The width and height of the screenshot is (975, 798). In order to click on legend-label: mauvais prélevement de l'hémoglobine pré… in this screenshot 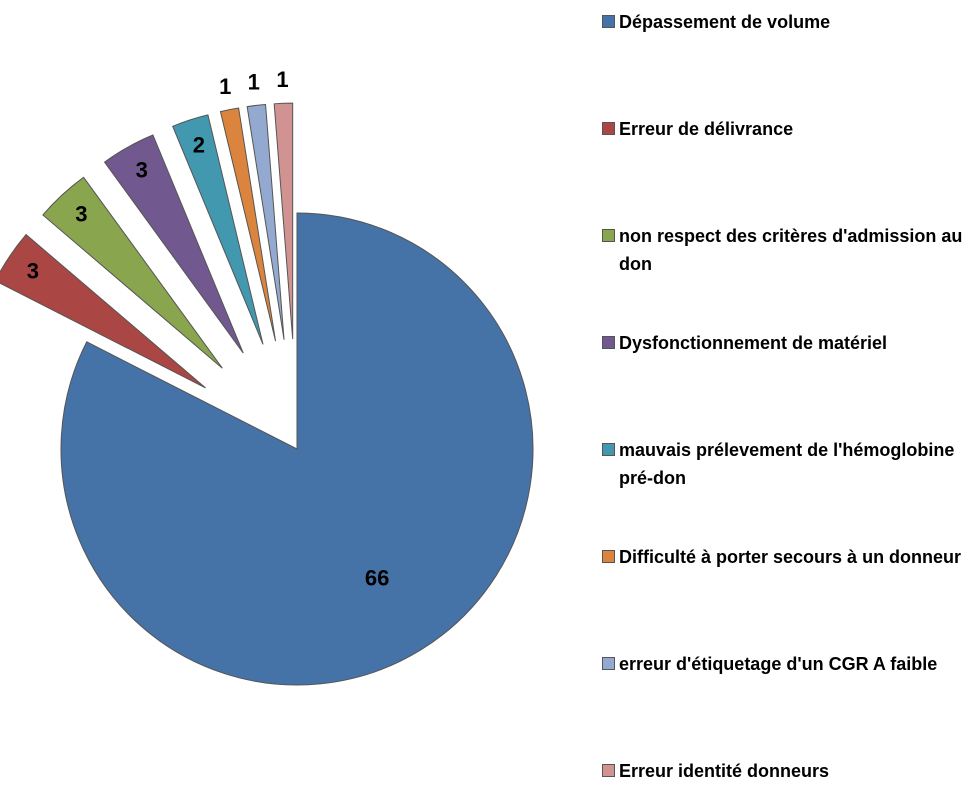, I will do `click(787, 464)`.